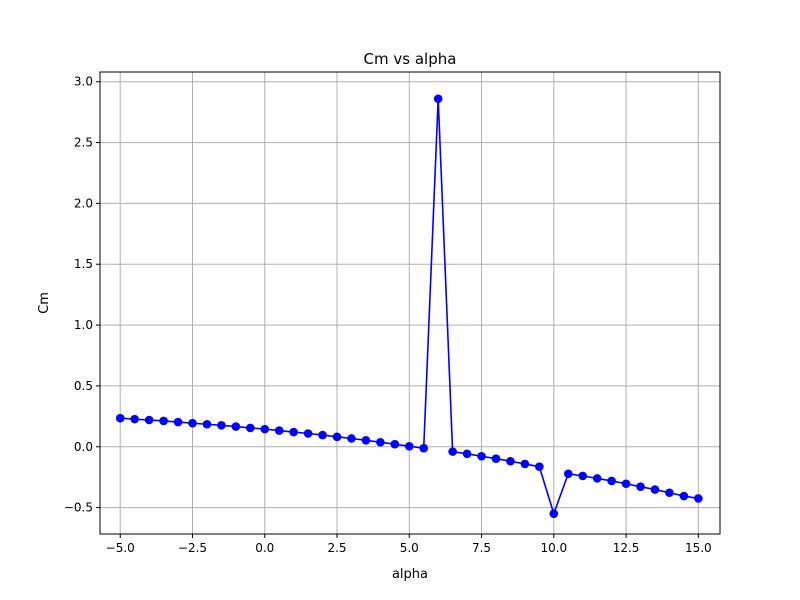 Image resolution: width=800 pixels, height=600 pixels. Describe the element at coordinates (626, 548) in the screenshot. I see `x-tick-label: 12.5` at that location.